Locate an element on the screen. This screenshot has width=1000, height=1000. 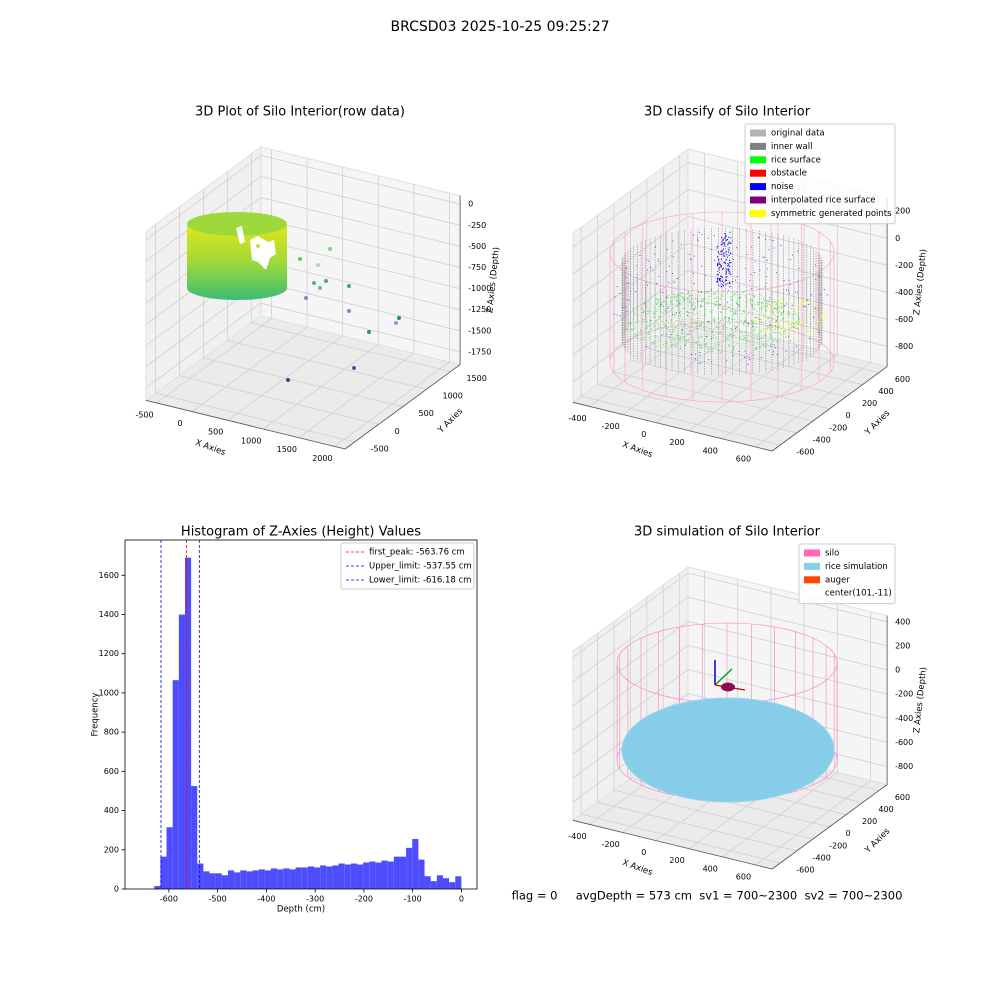
y-tick-label: 1600 is located at coordinates (109, 575).